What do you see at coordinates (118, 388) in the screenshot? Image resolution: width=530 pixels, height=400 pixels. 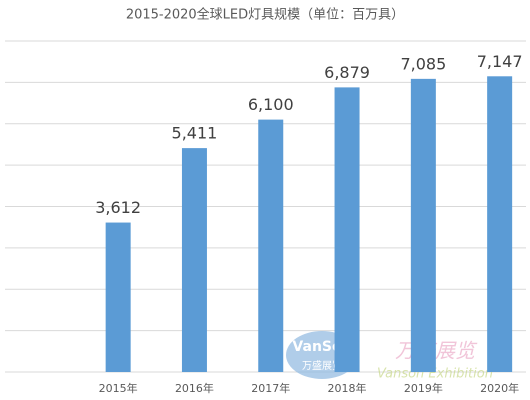 I see `x-tick-label: 2015年` at bounding box center [118, 388].